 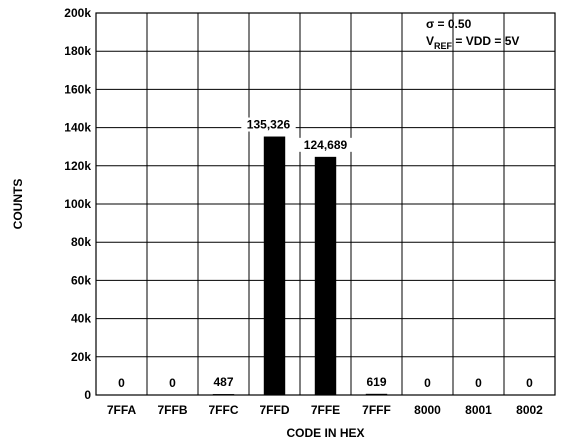 I want to click on data-label: 135,326, so click(x=269, y=125).